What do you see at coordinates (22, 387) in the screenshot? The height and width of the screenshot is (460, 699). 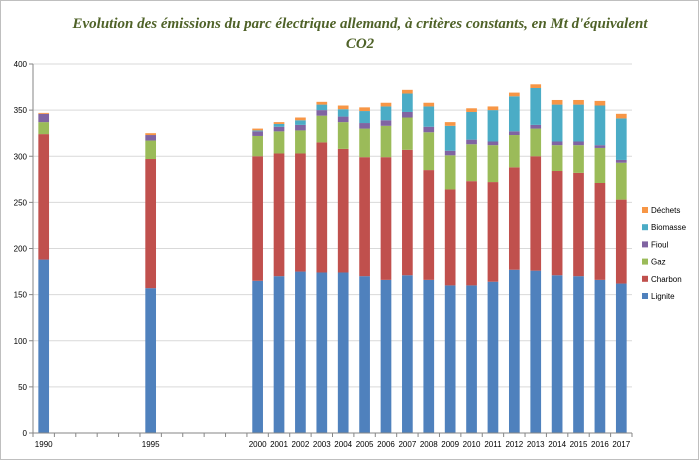 I see `y-tick-label: 50` at bounding box center [22, 387].